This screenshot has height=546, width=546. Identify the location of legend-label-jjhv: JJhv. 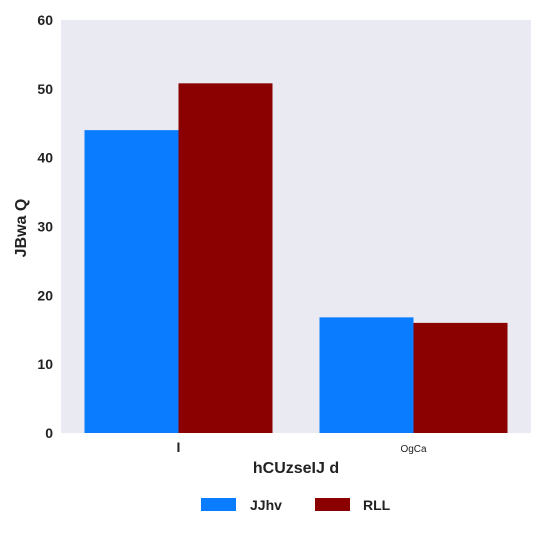
(266, 505).